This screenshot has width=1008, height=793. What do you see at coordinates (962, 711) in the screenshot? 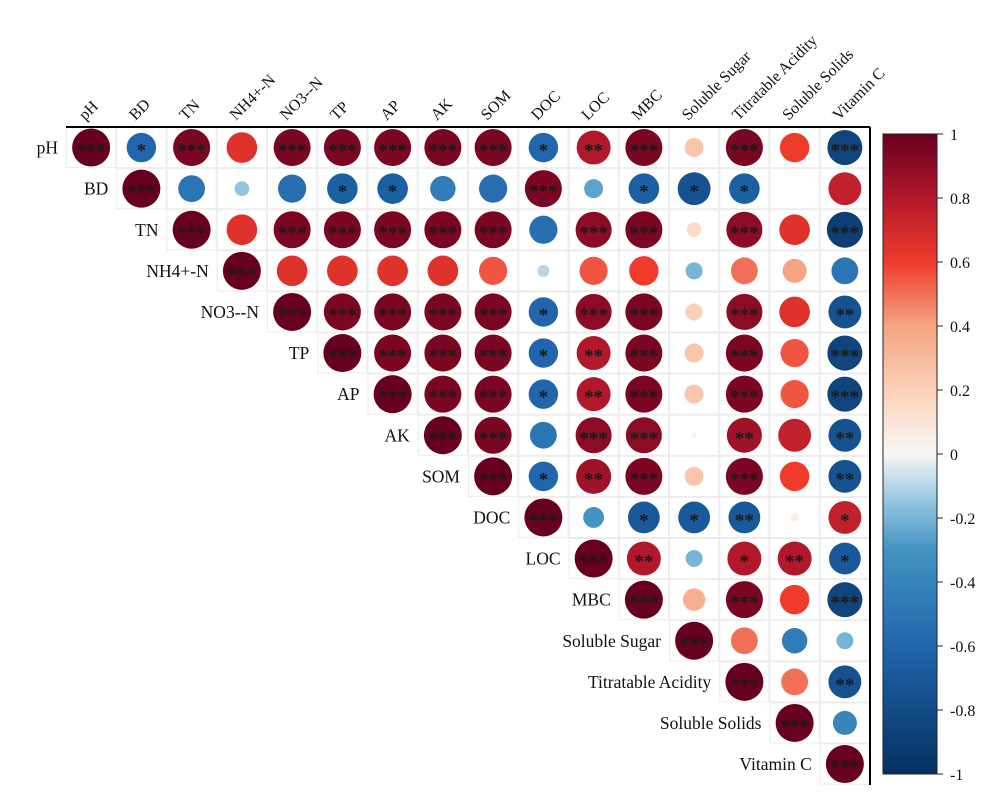
I see `colorbar-tick-label: -0.8` at bounding box center [962, 711].